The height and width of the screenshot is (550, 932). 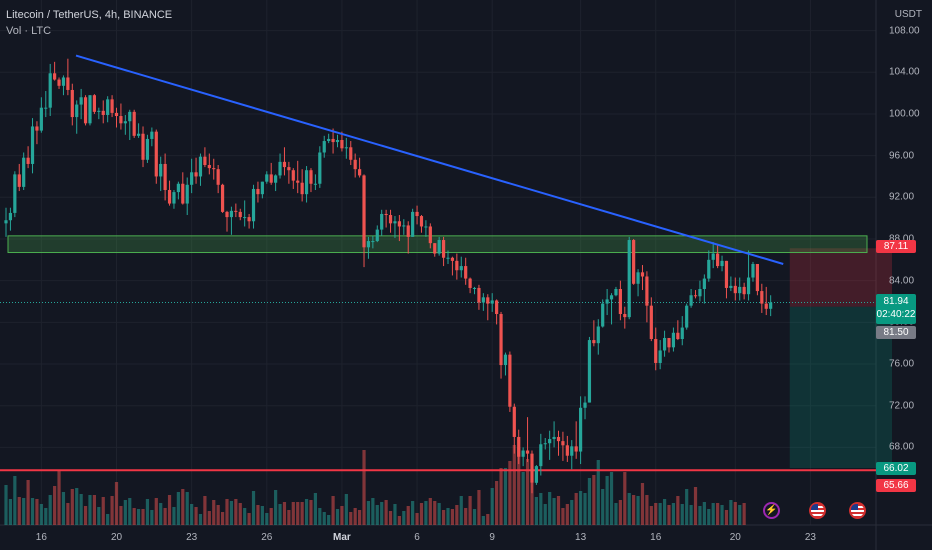 What do you see at coordinates (29, 31) in the screenshot?
I see `volume-indicator-label: Vol · LTC` at bounding box center [29, 31].